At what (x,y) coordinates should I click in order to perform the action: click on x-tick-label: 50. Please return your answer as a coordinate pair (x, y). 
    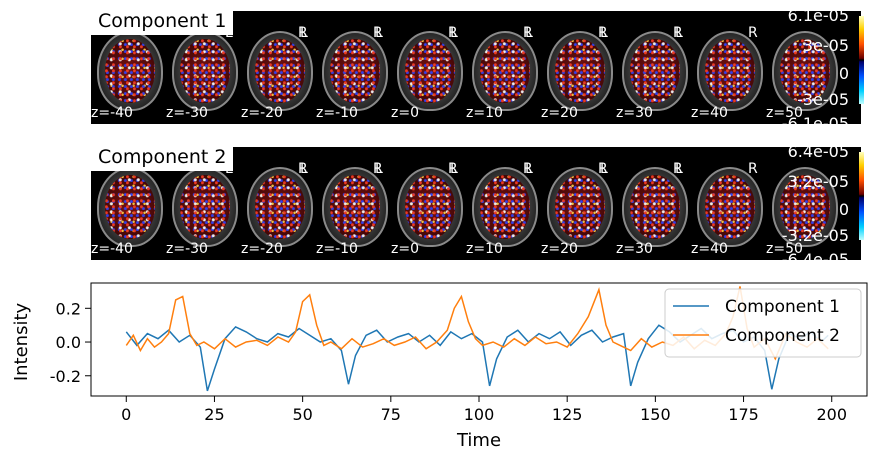
    Looking at the image, I should click on (302, 414).